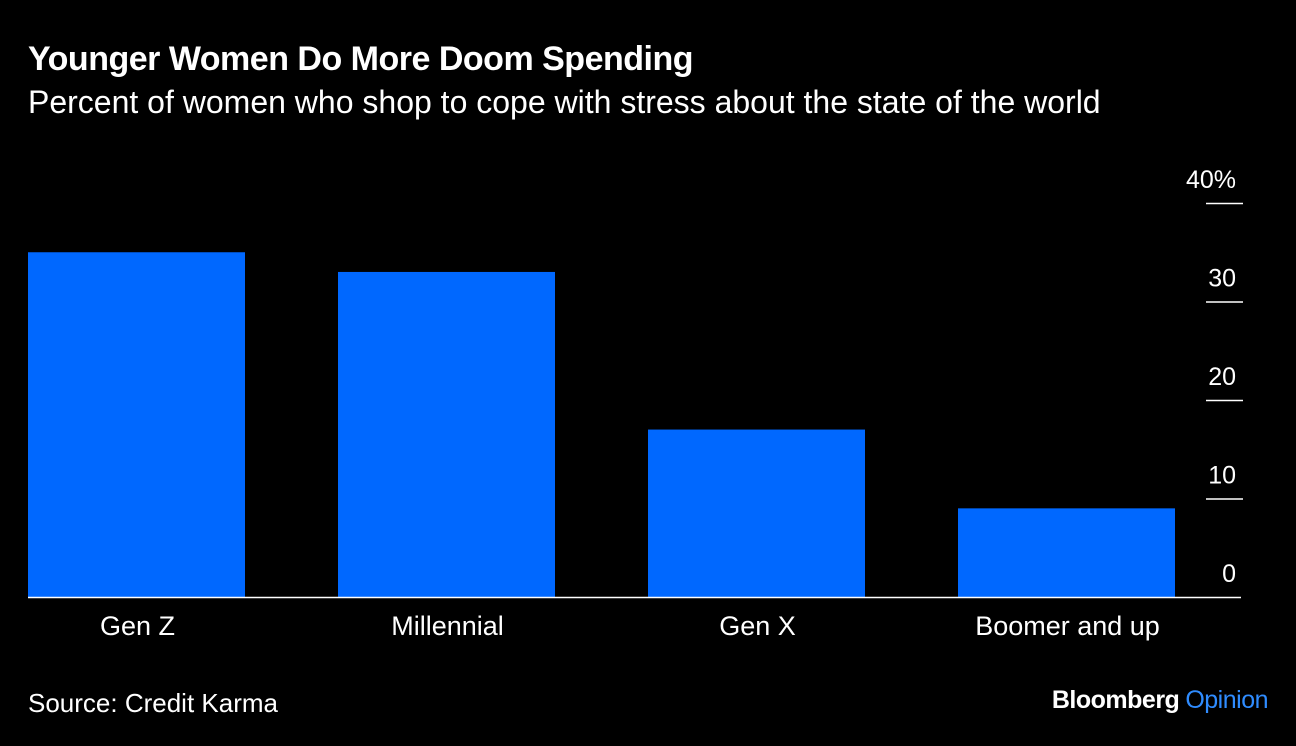 The width and height of the screenshot is (1296, 746). What do you see at coordinates (1222, 377) in the screenshot?
I see `y-tick-label: 20` at bounding box center [1222, 377].